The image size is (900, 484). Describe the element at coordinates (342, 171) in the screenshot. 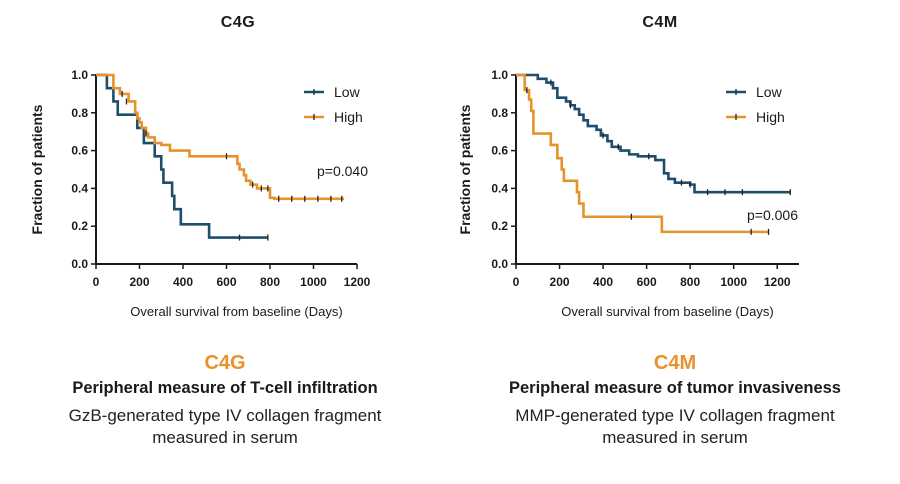

I see `p-value-annotation: p=0.040` at that location.